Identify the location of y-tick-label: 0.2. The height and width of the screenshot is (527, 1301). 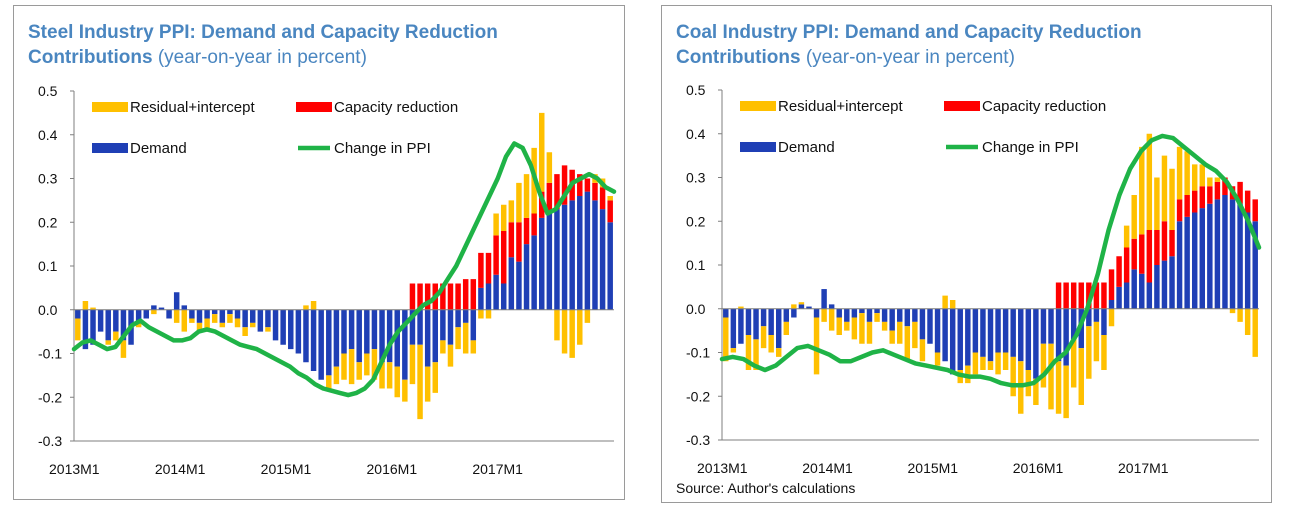
(696, 221).